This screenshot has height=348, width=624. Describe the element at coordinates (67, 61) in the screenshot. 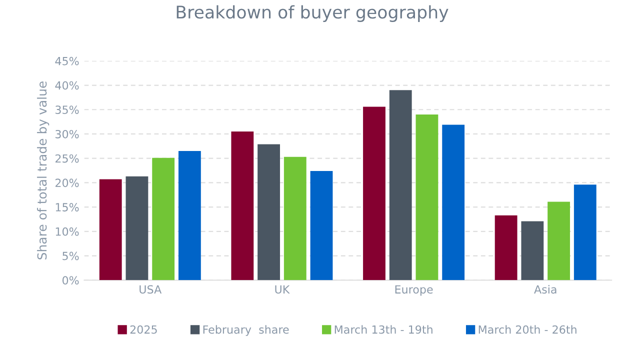

I see `y-tick-label: 45%` at that location.